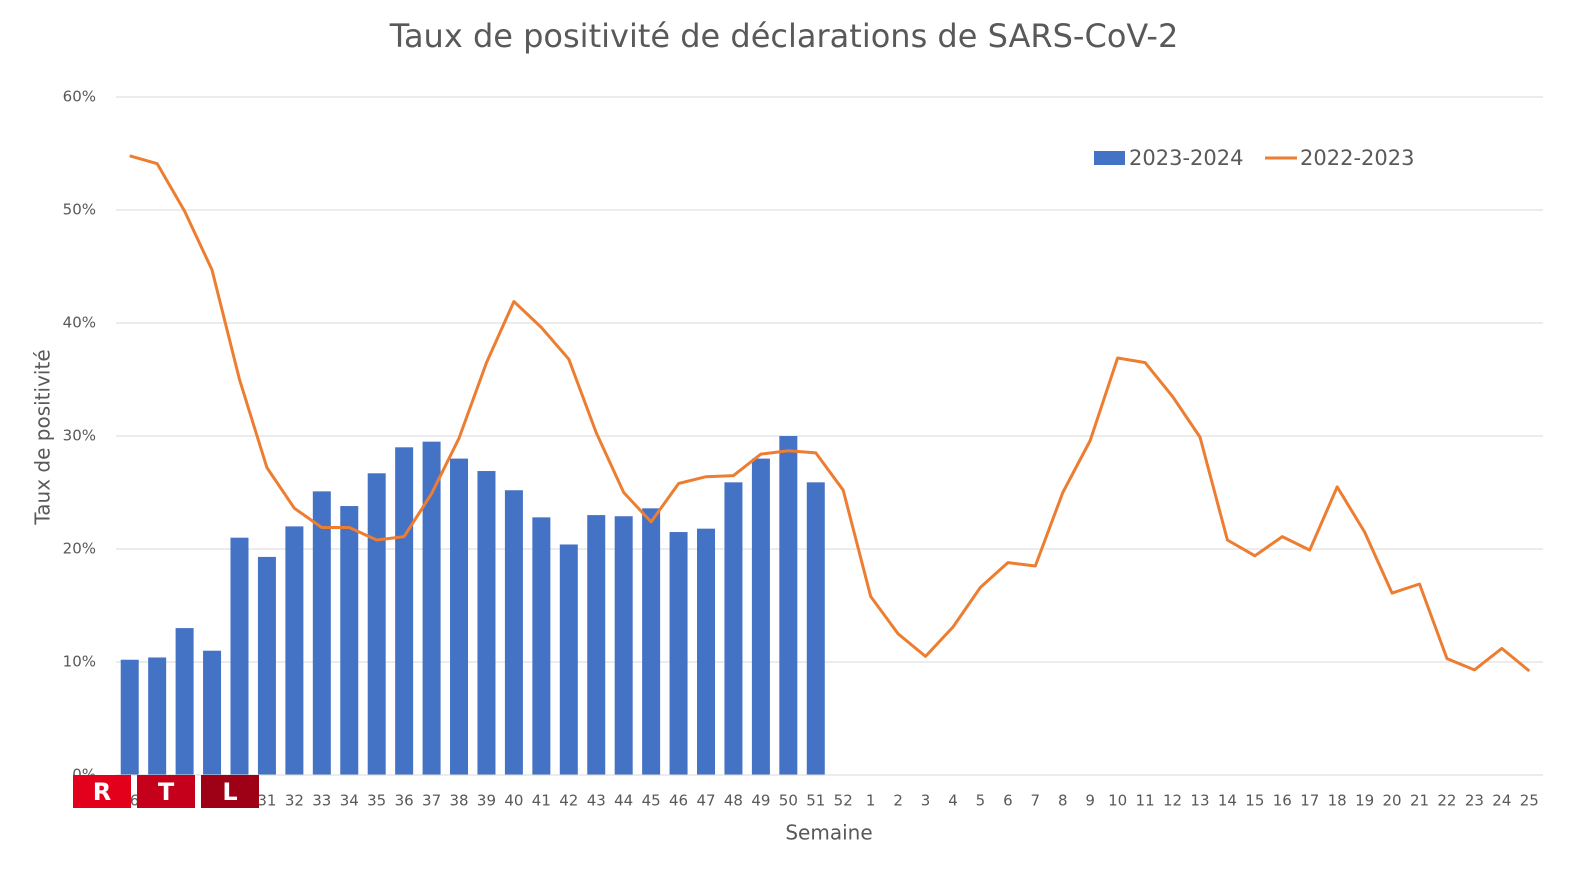 This screenshot has height=884, width=1572. What do you see at coordinates (568, 801) in the screenshot?
I see `x-tick-label: 42` at bounding box center [568, 801].